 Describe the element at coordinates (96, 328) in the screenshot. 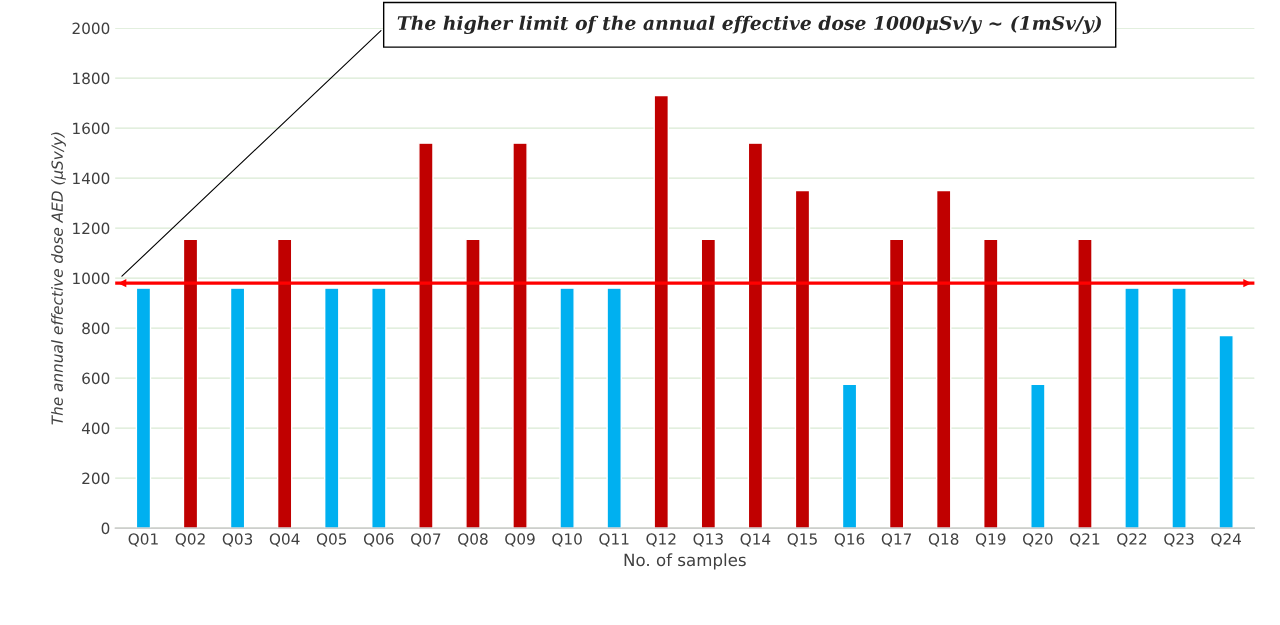

I see `y-tick-label: 800` at that location.